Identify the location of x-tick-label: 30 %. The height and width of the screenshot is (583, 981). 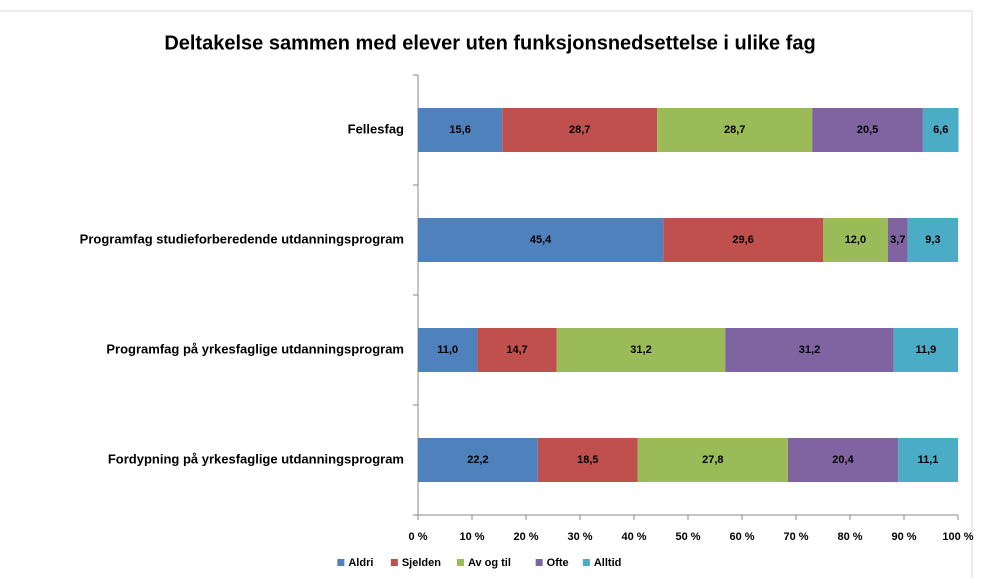
(579, 537).